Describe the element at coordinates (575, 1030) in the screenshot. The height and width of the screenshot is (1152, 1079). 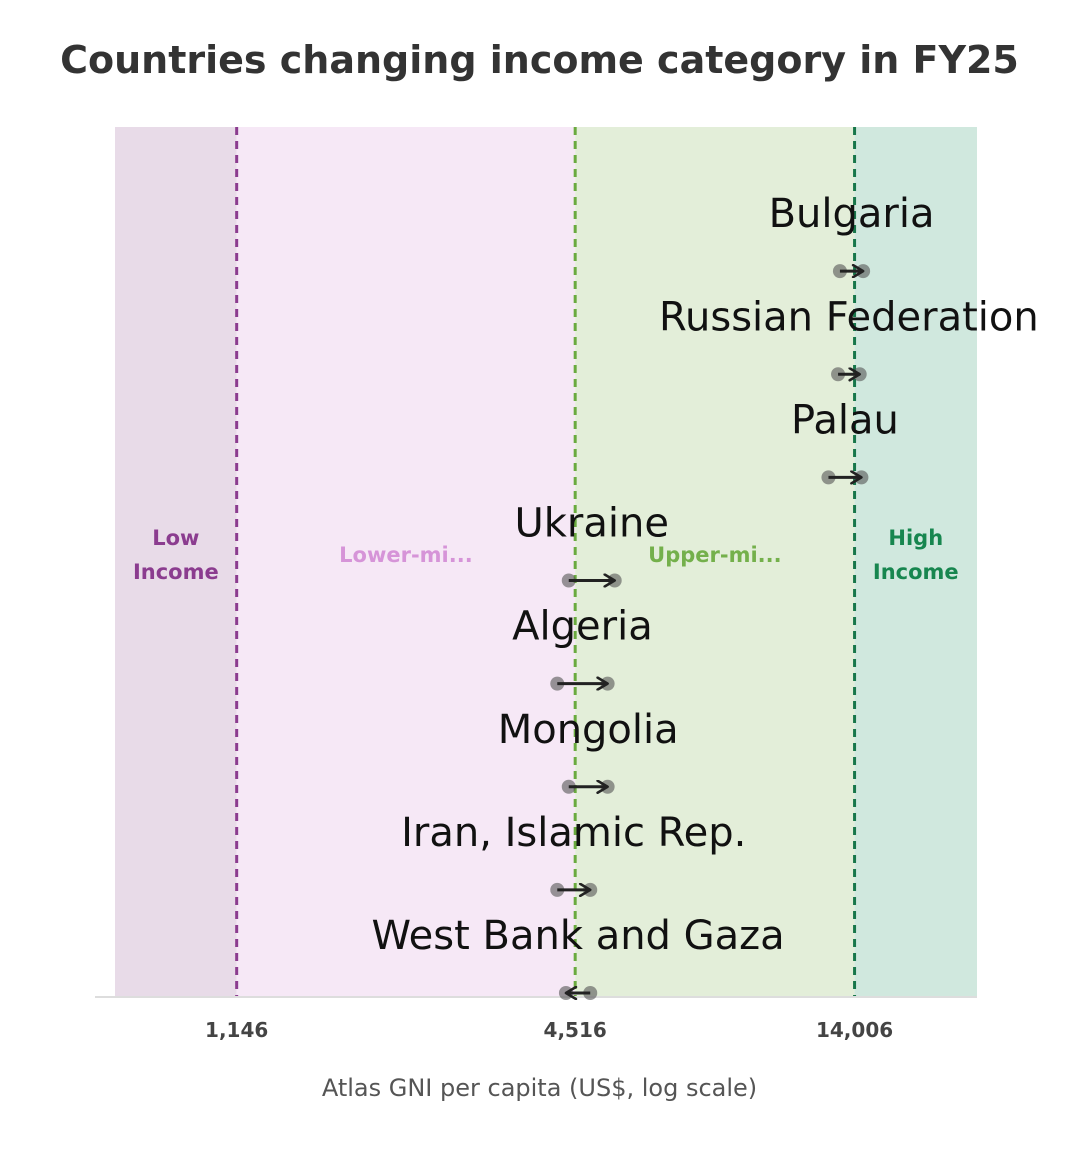
I see `x-tick-label: 4,516` at that location.